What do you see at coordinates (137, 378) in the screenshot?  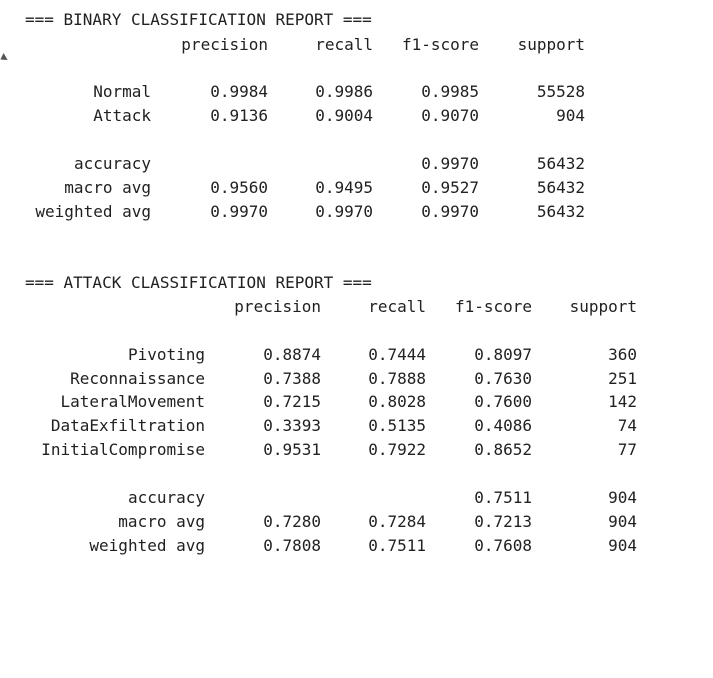 I see `row-label: Reconnaissance` at bounding box center [137, 378].